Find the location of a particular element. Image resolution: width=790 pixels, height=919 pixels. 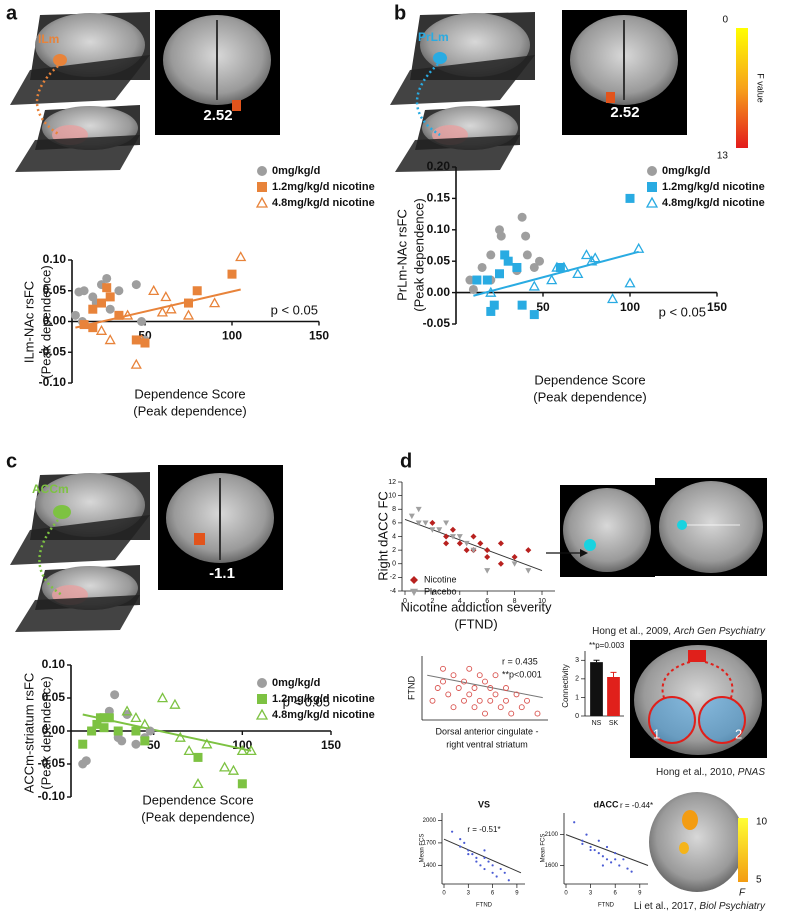

x-tick-label: 0 is located at coordinates (444, 894).